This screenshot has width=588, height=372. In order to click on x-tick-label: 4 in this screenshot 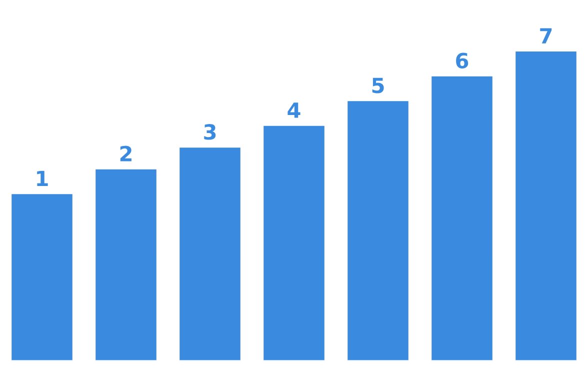, I will do `click(294, 110)`.